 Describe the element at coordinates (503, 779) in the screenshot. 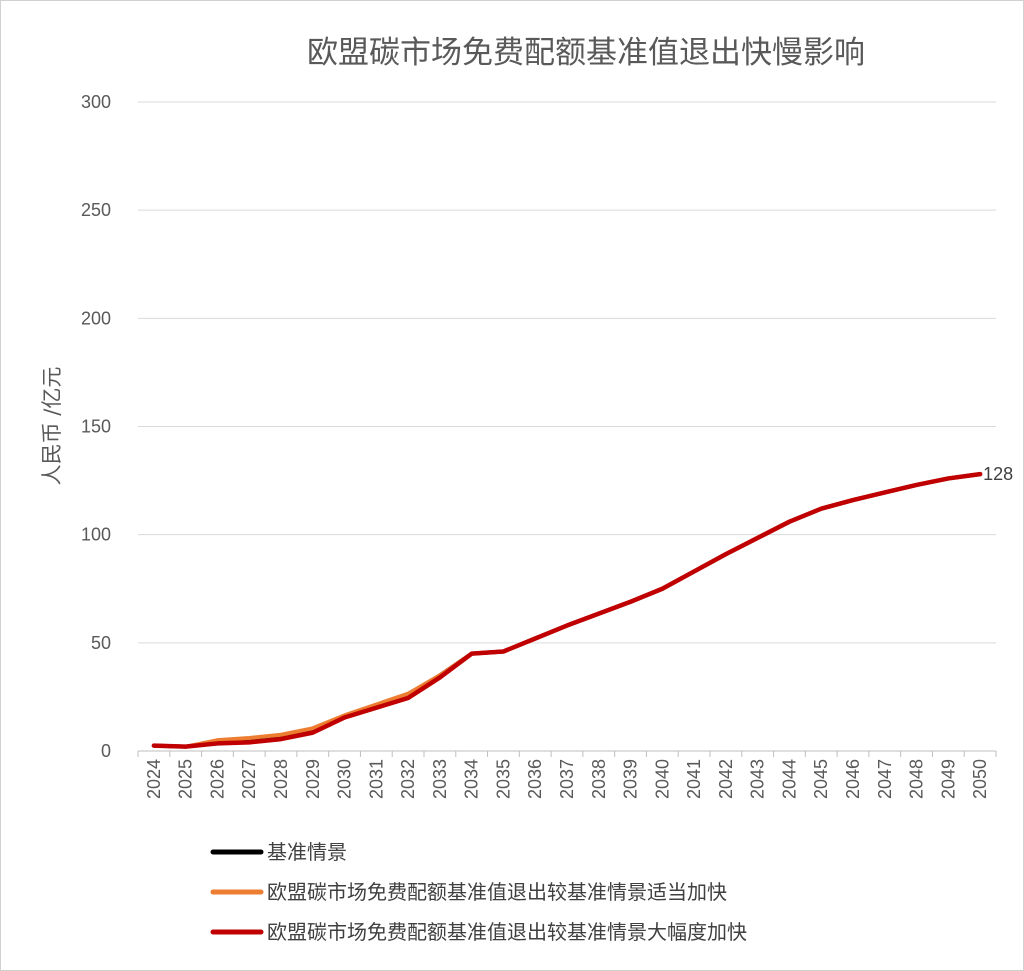

I see `x-tick-label: 2035` at that location.